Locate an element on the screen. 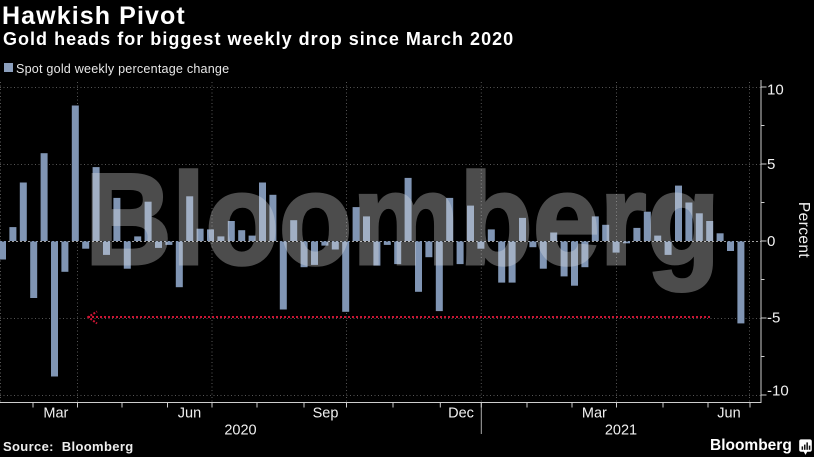  svg-text: Percent is located at coordinates (803, 230).